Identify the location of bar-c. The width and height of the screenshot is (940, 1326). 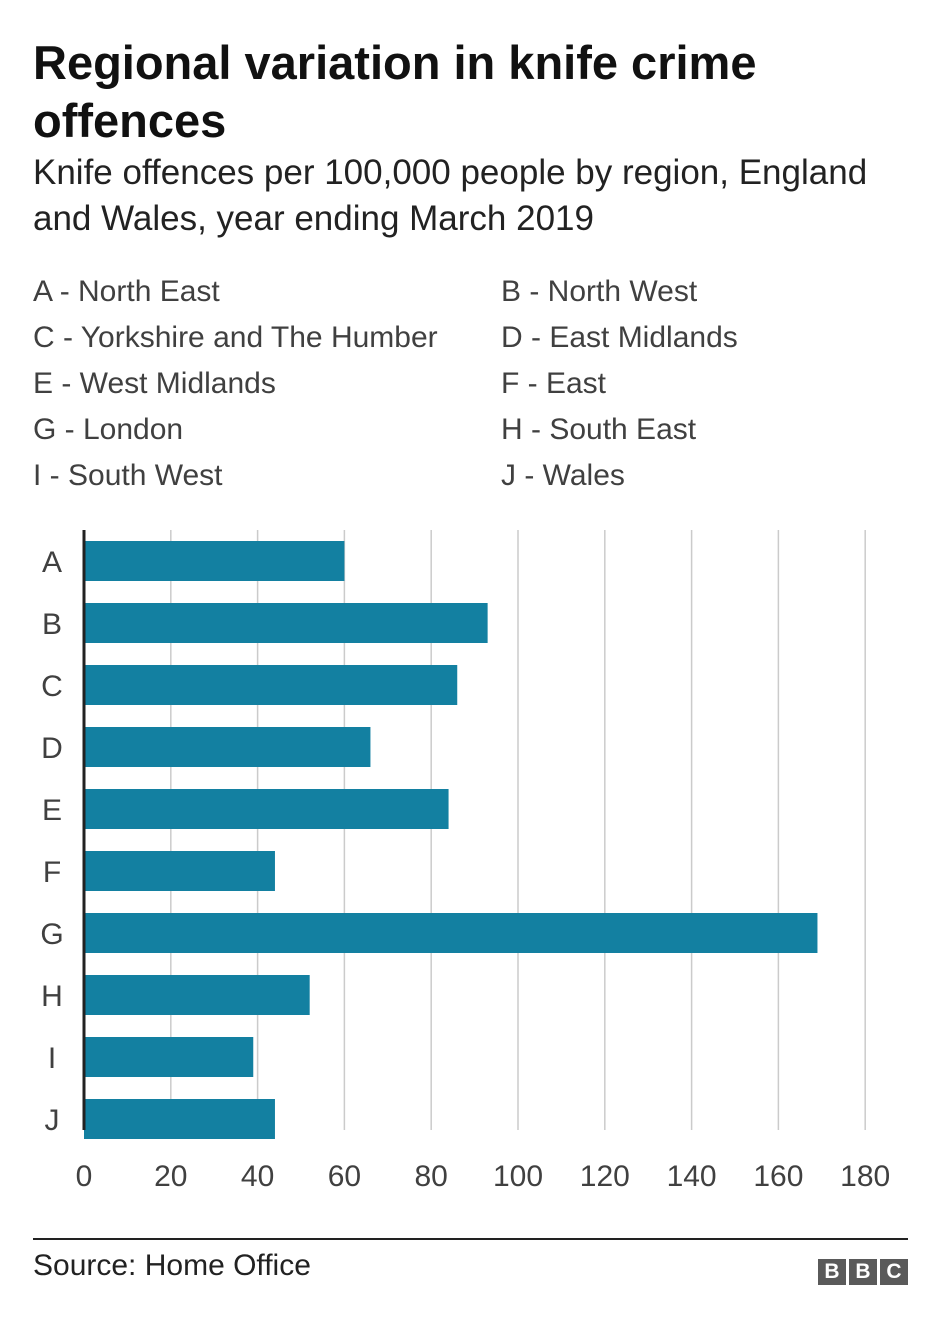
(271, 685).